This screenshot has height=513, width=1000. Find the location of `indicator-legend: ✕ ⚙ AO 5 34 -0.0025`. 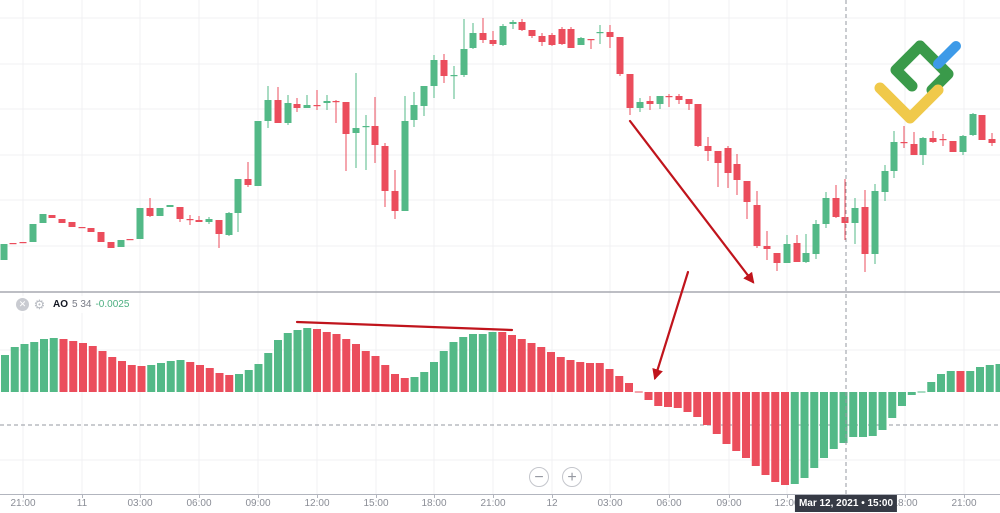

indicator-legend: ✕ ⚙ AO 5 34 -0.0025 is located at coordinates (74, 304).